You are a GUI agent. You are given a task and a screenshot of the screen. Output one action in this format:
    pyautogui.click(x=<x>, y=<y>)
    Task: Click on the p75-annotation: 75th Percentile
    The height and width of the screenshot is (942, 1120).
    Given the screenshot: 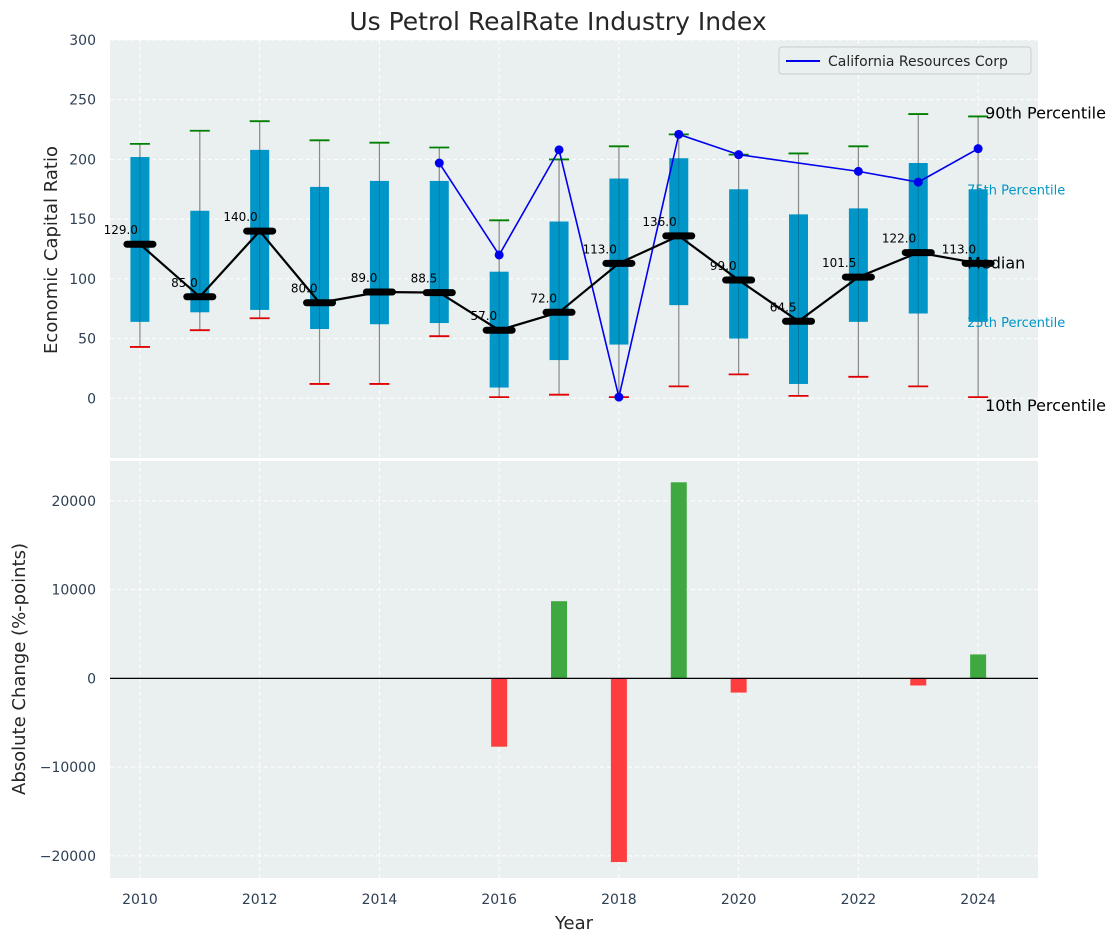 What is the action you would take?
    pyautogui.click(x=1016, y=190)
    